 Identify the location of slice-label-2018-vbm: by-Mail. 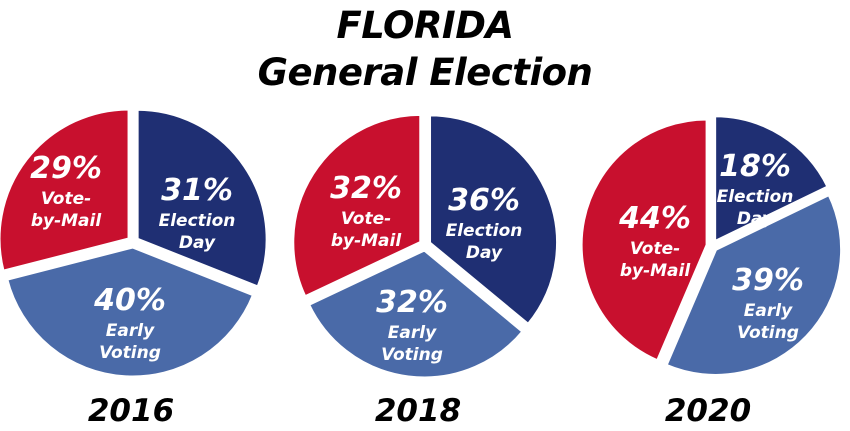
(367, 241).